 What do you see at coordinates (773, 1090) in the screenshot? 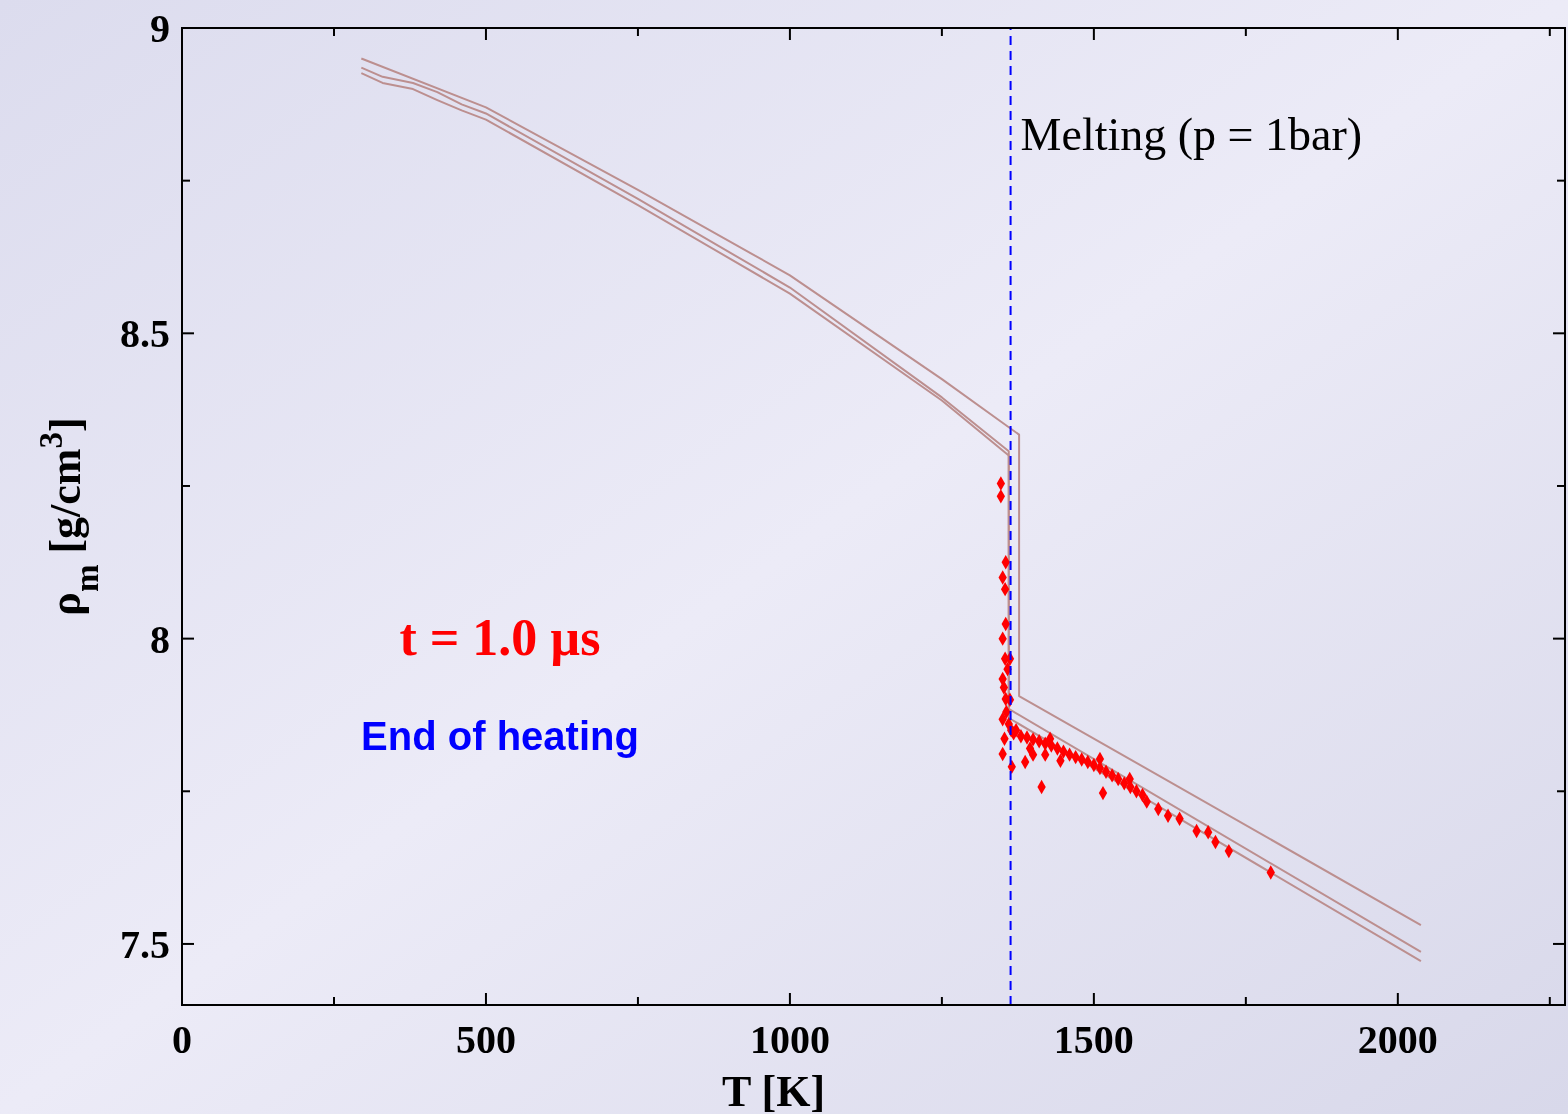
I see `x-axis-title: T [K]` at bounding box center [773, 1090].